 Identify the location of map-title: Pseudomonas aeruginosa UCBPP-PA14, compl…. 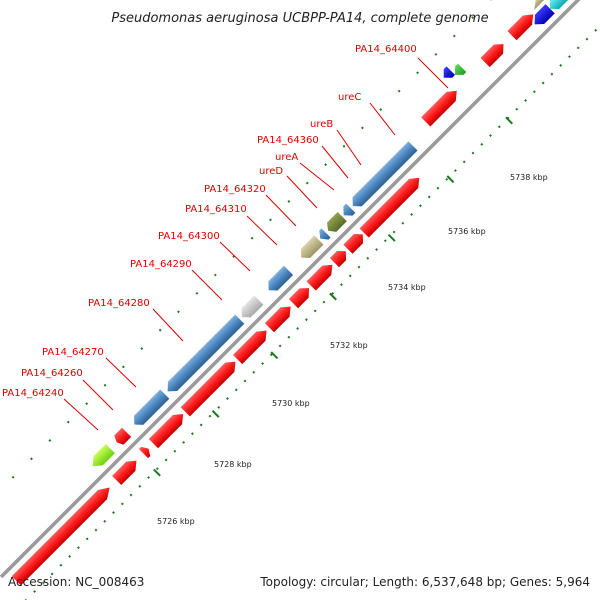
(299, 18).